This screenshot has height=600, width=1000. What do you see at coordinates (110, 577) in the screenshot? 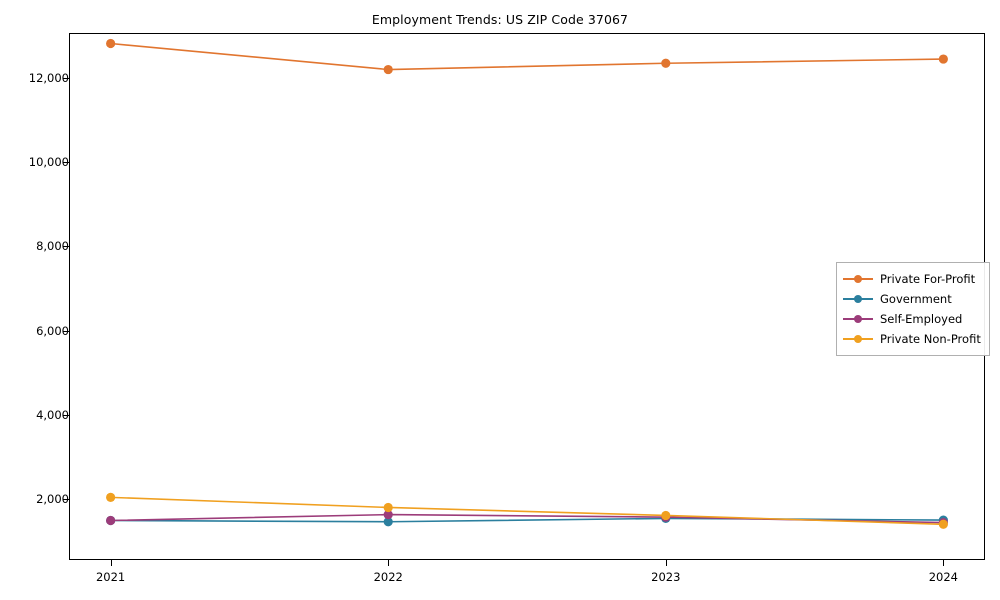
I see `x-axis-tick-label: 2021` at bounding box center [110, 577].